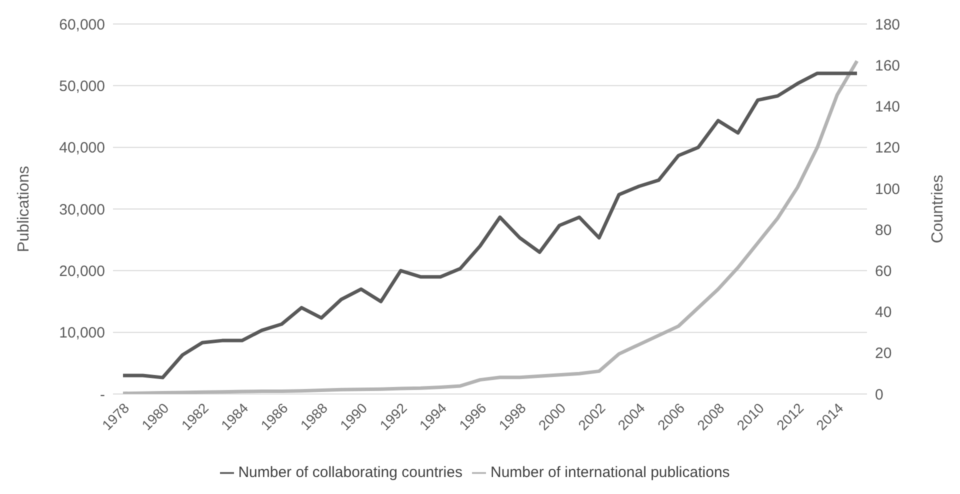 The image size is (960, 494). I want to click on y-tick-label: 10,000, so click(82, 333).